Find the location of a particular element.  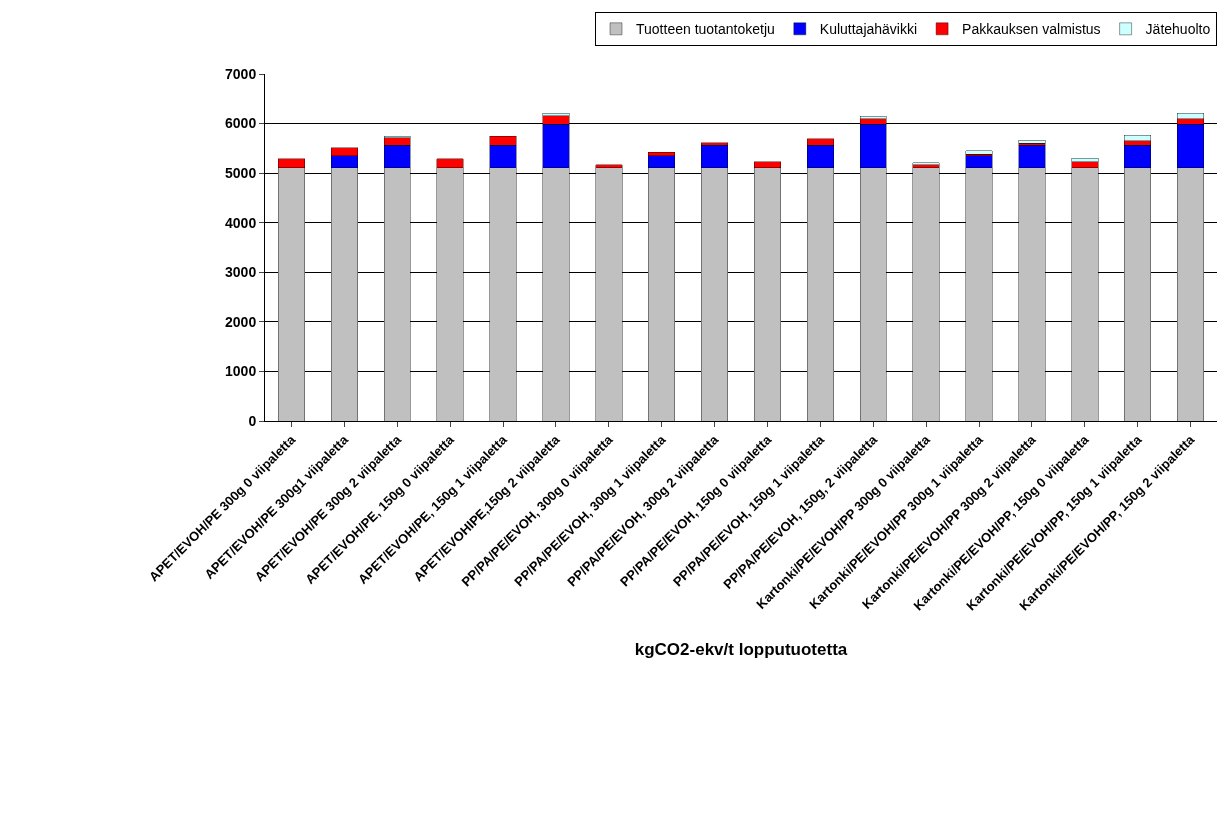

y-tick-label: 5000 is located at coordinates (241, 173).